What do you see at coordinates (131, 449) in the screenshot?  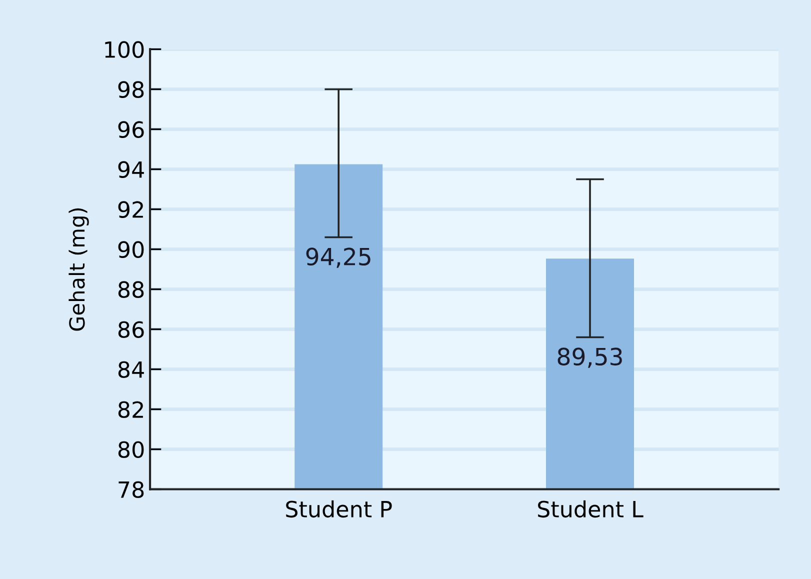 I see `y-tick-label: 80` at bounding box center [131, 449].